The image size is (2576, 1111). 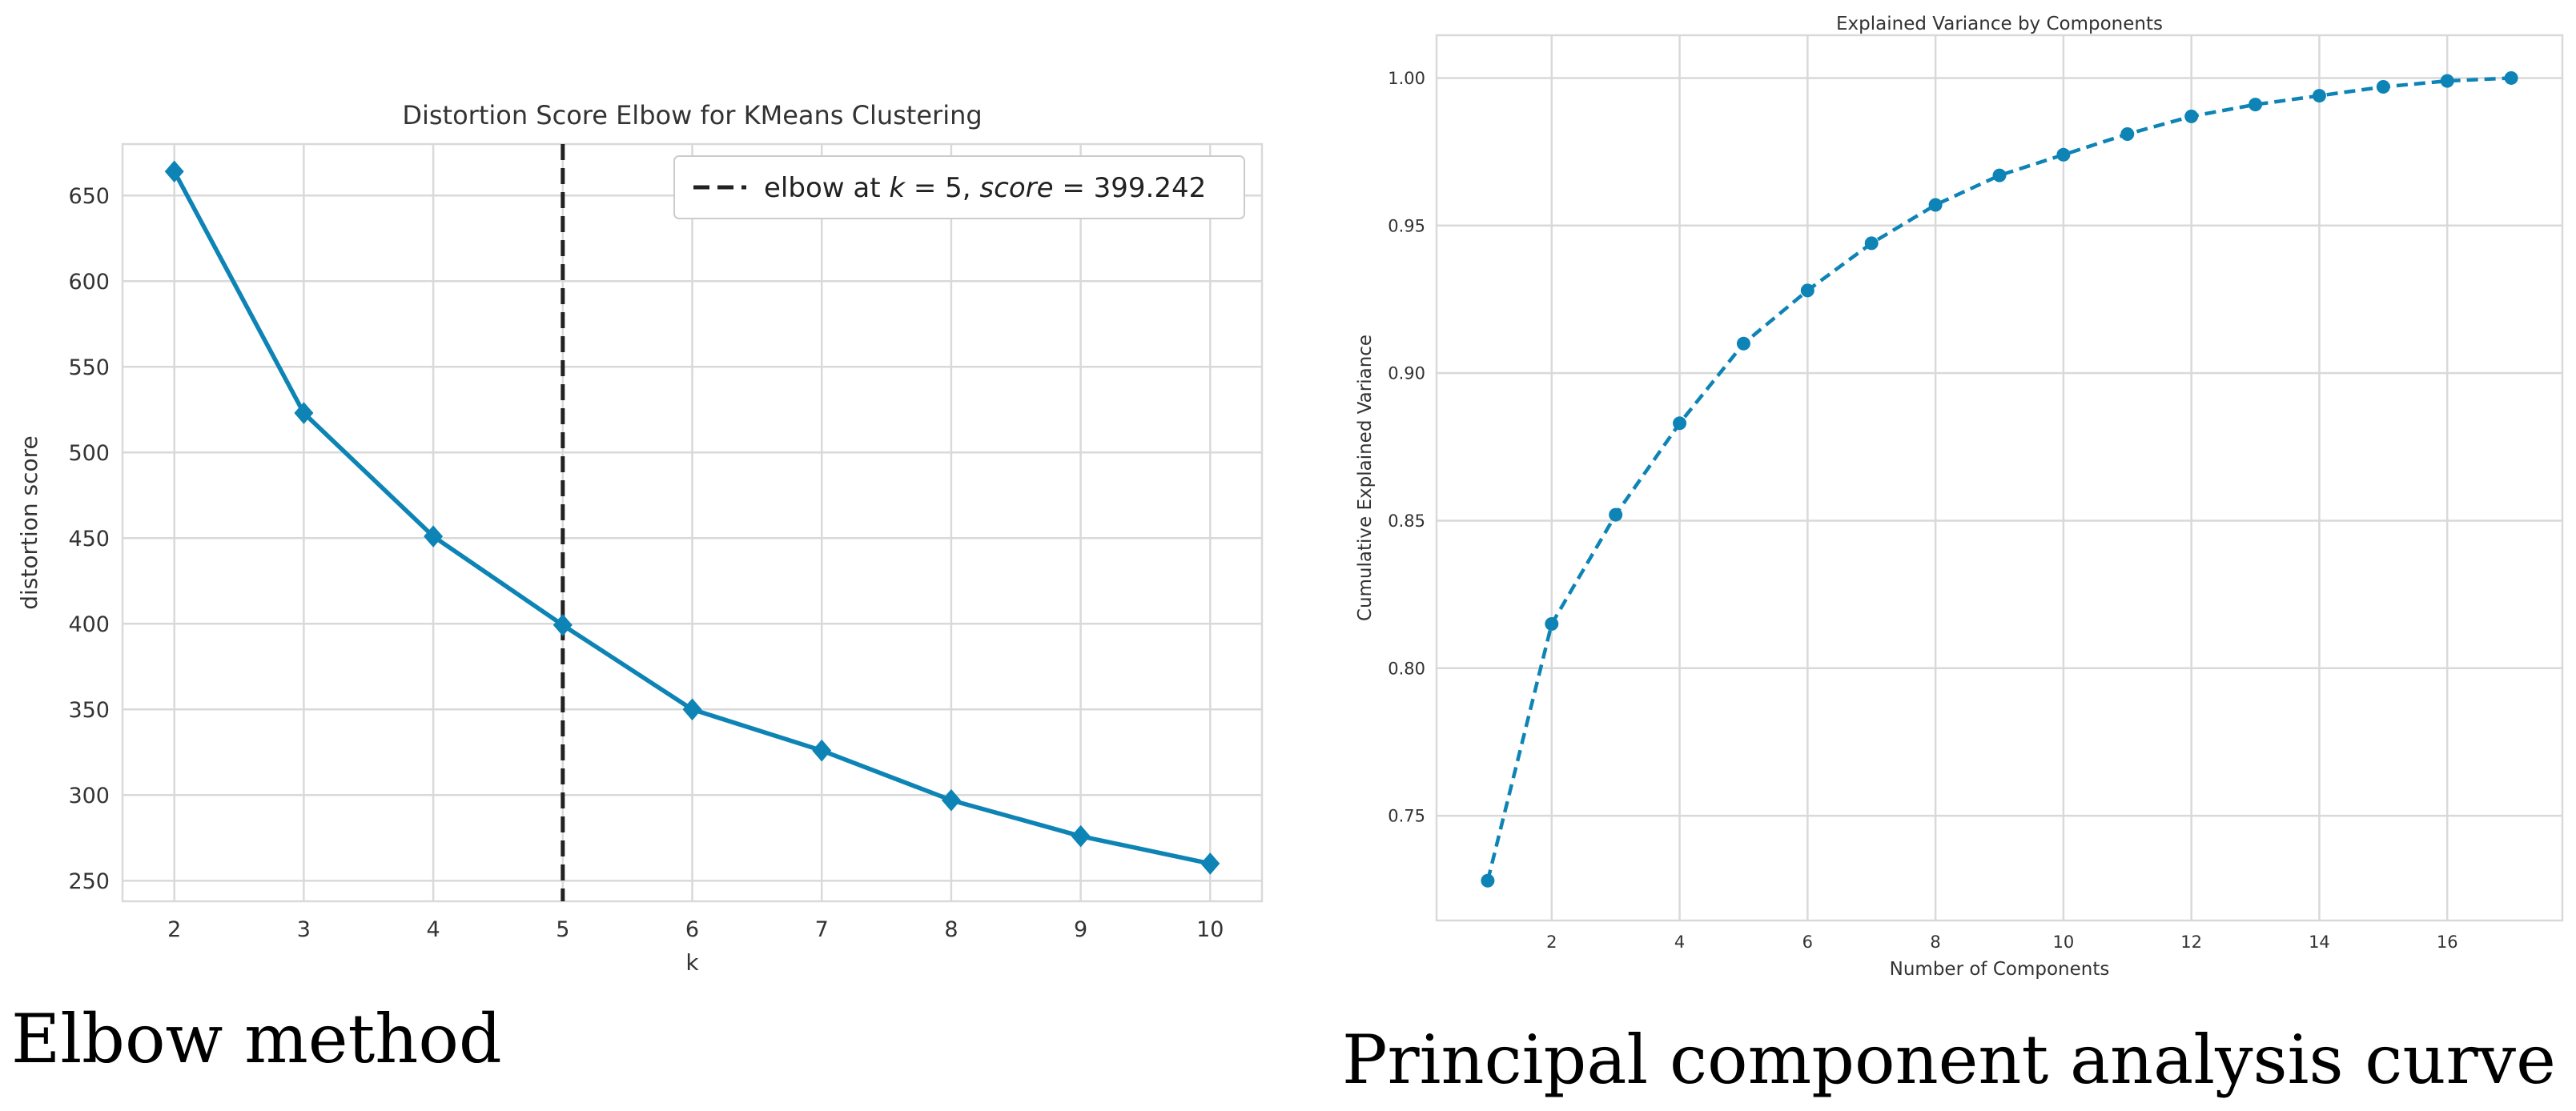 I want to click on y-tick-label: 250, so click(x=89, y=881).